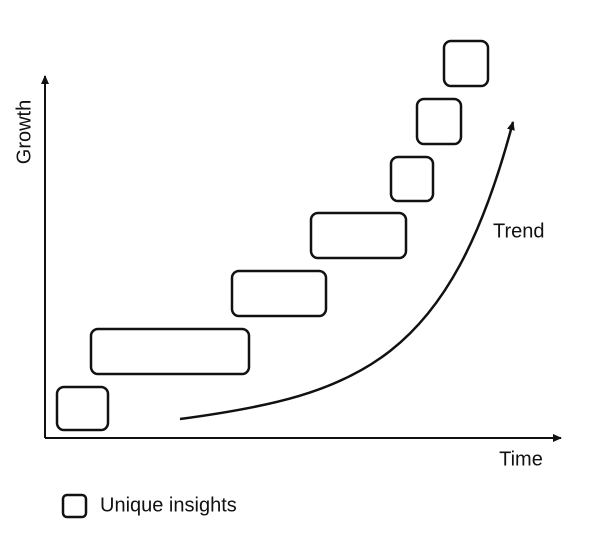 The image size is (600, 543). What do you see at coordinates (519, 231) in the screenshot?
I see `trend-label: Trend` at bounding box center [519, 231].